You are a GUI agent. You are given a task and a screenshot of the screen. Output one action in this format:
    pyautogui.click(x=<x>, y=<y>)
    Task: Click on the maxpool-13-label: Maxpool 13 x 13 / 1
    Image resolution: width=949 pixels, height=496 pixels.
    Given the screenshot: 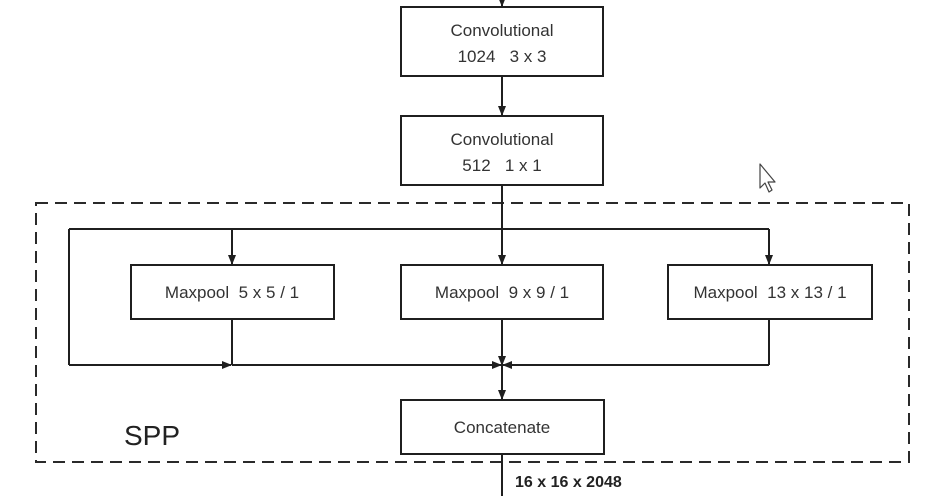 What is the action you would take?
    pyautogui.click(x=769, y=292)
    